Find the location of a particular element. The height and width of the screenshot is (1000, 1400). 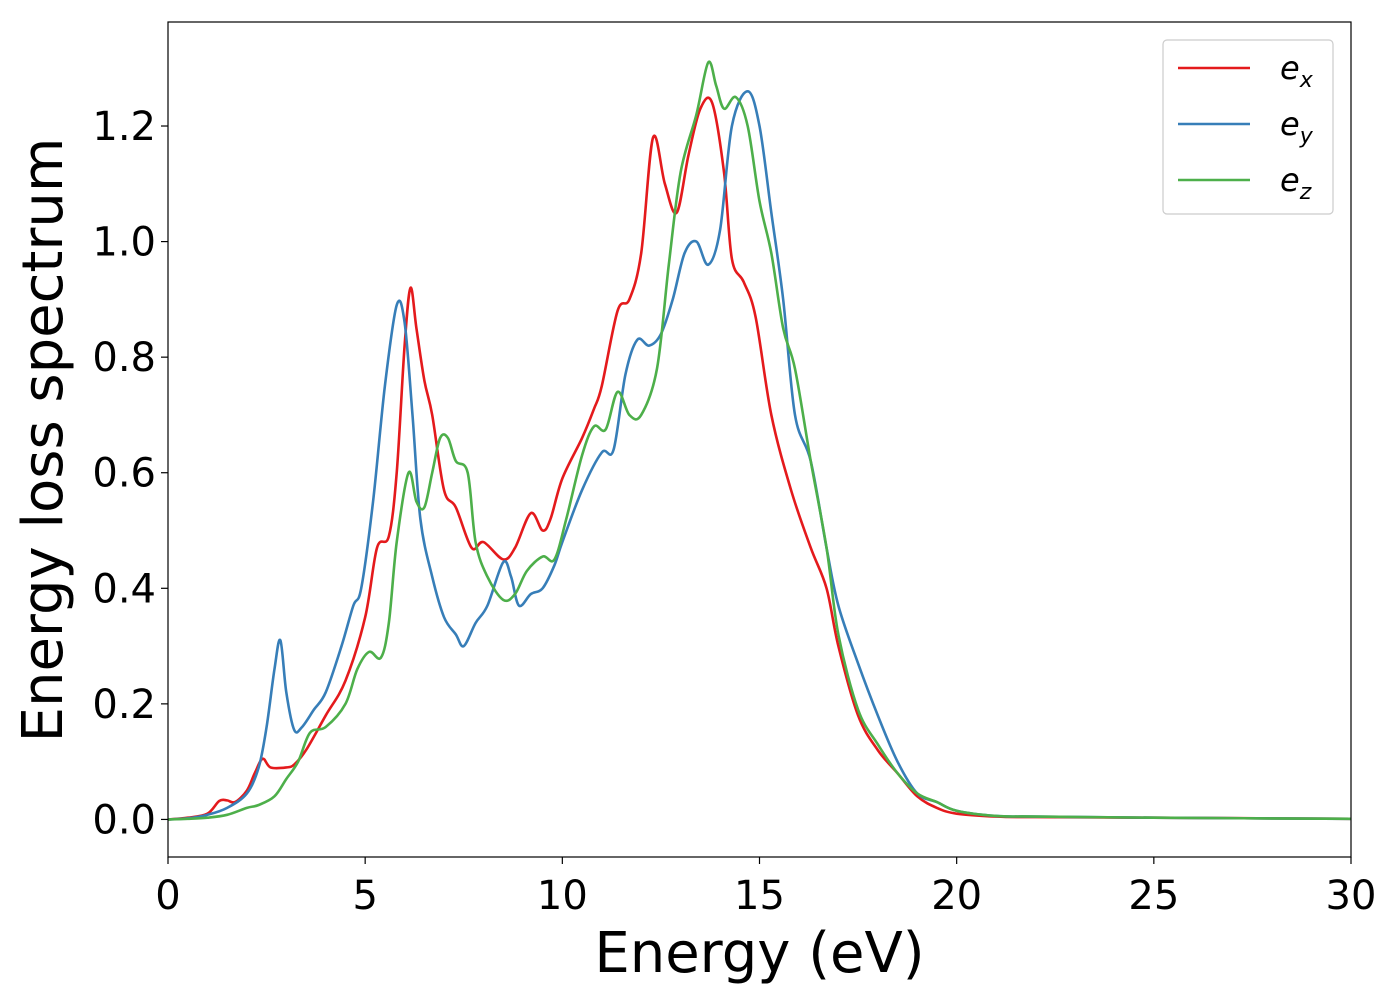

y-axis: 0.0 0.2 0.4 0.6 0.8 1.0 1.2 is located at coordinates (130, 473).